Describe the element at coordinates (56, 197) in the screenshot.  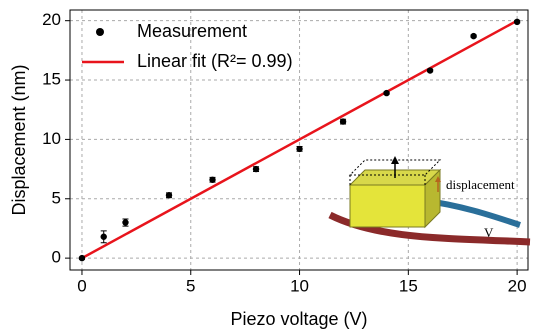
I see `y-tick-label: 5` at that location.